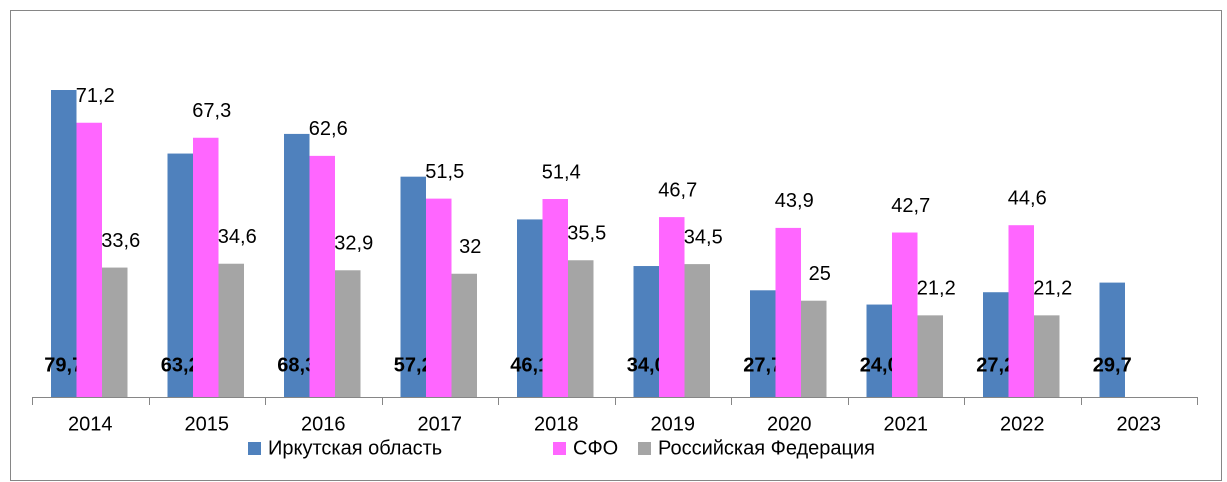 This screenshot has width=1227, height=482. I want to click on x-tick-label: 2014, so click(90, 424).